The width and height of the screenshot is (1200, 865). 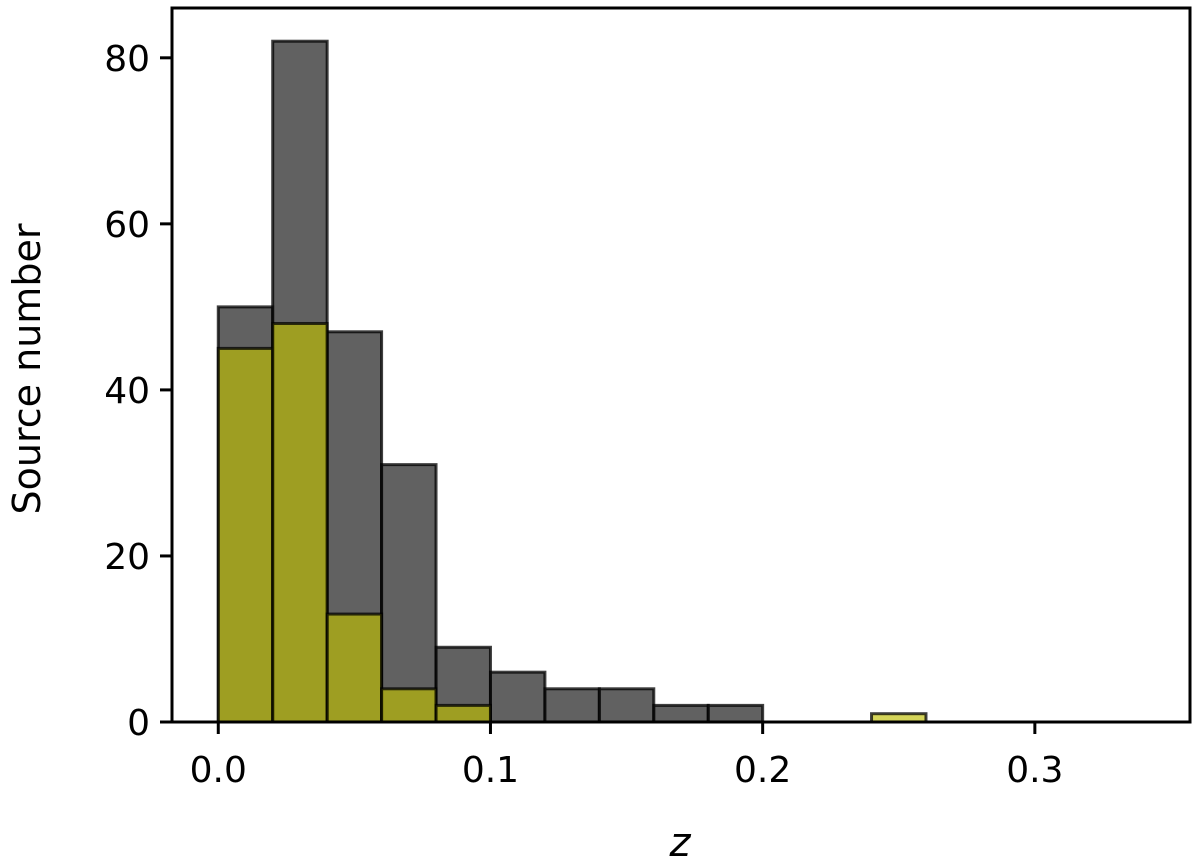 I want to click on x-tick-label: 0.2, so click(x=762, y=770).